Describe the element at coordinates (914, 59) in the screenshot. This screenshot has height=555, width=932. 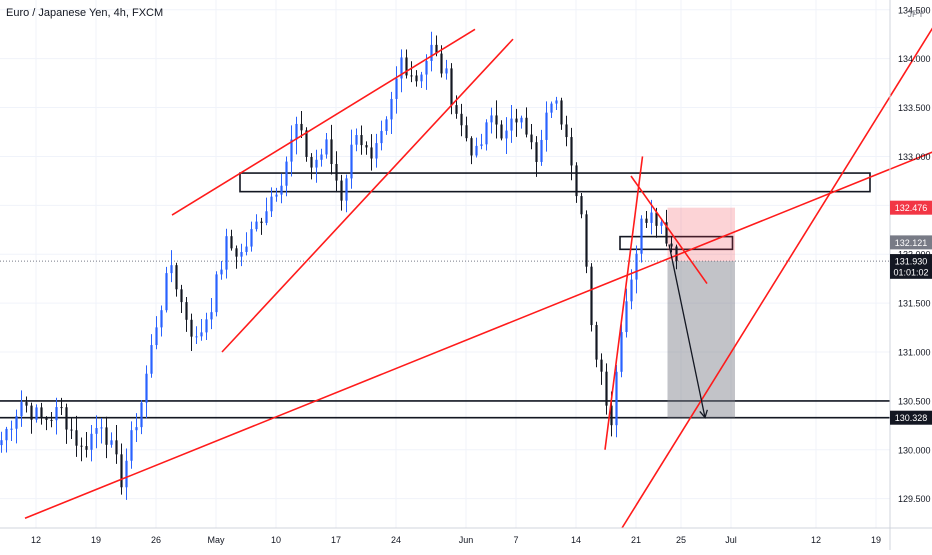
I see `y-tick-label: 134.000` at that location.